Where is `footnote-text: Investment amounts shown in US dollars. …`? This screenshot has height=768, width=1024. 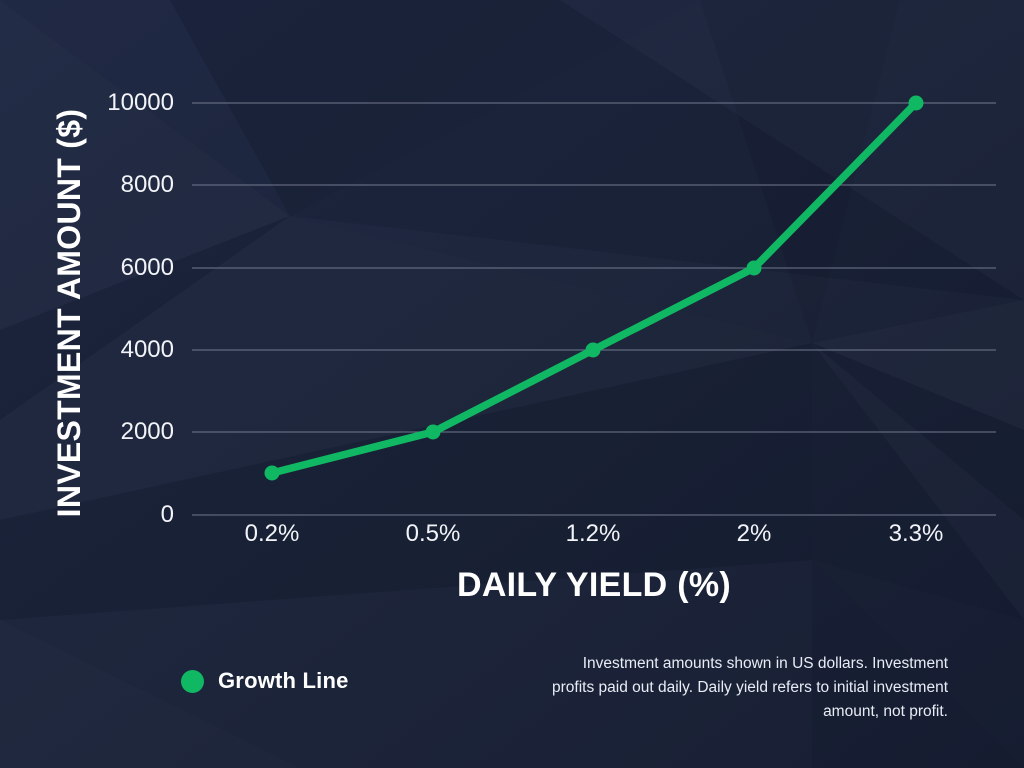 footnote-text: Investment amounts shown in US dollars. … is located at coordinates (750, 688).